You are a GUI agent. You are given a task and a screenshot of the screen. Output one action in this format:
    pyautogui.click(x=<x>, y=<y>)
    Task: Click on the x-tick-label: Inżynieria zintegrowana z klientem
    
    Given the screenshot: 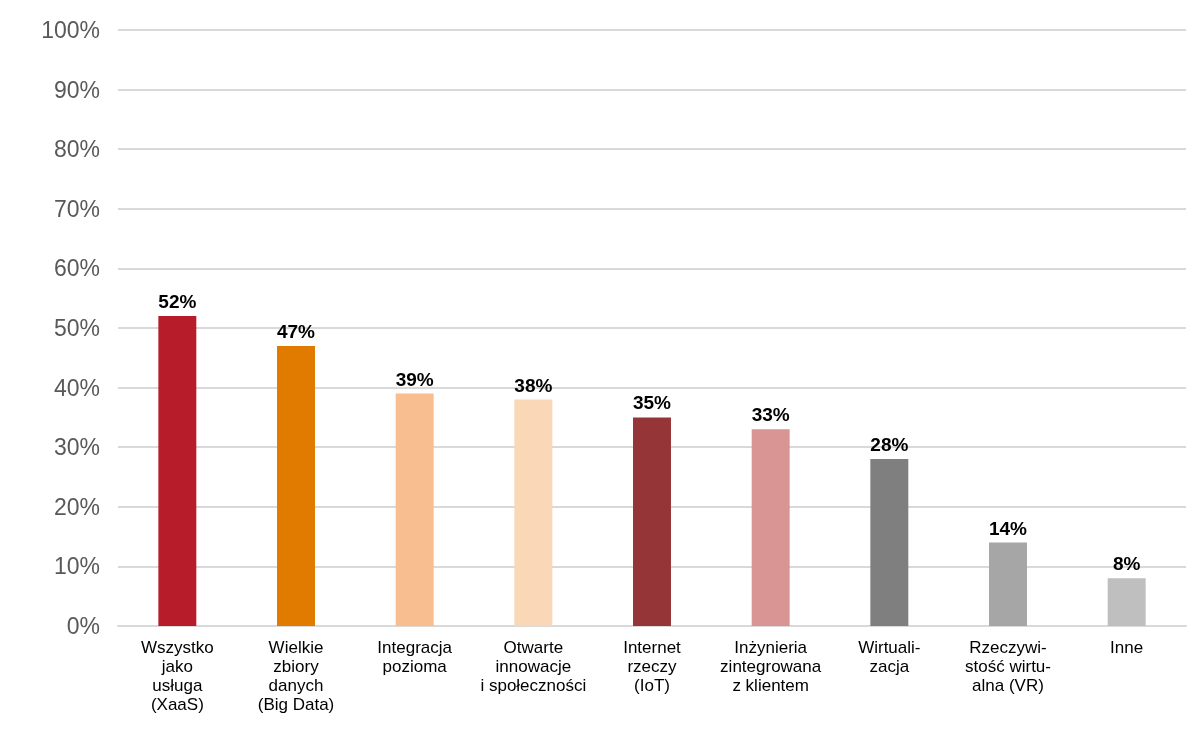 What is the action you would take?
    pyautogui.click(x=771, y=666)
    